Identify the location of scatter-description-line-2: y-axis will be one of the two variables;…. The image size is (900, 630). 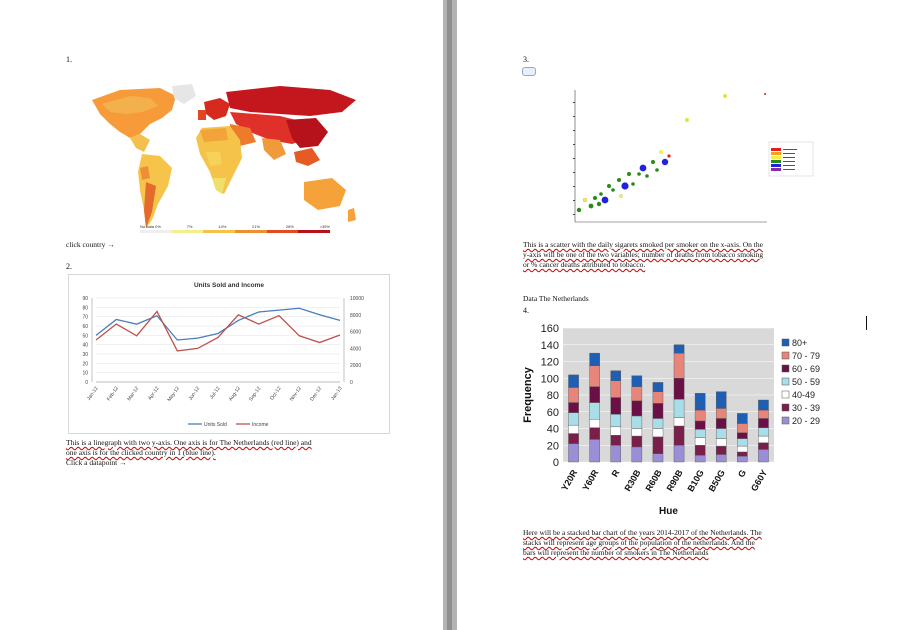
(643, 254).